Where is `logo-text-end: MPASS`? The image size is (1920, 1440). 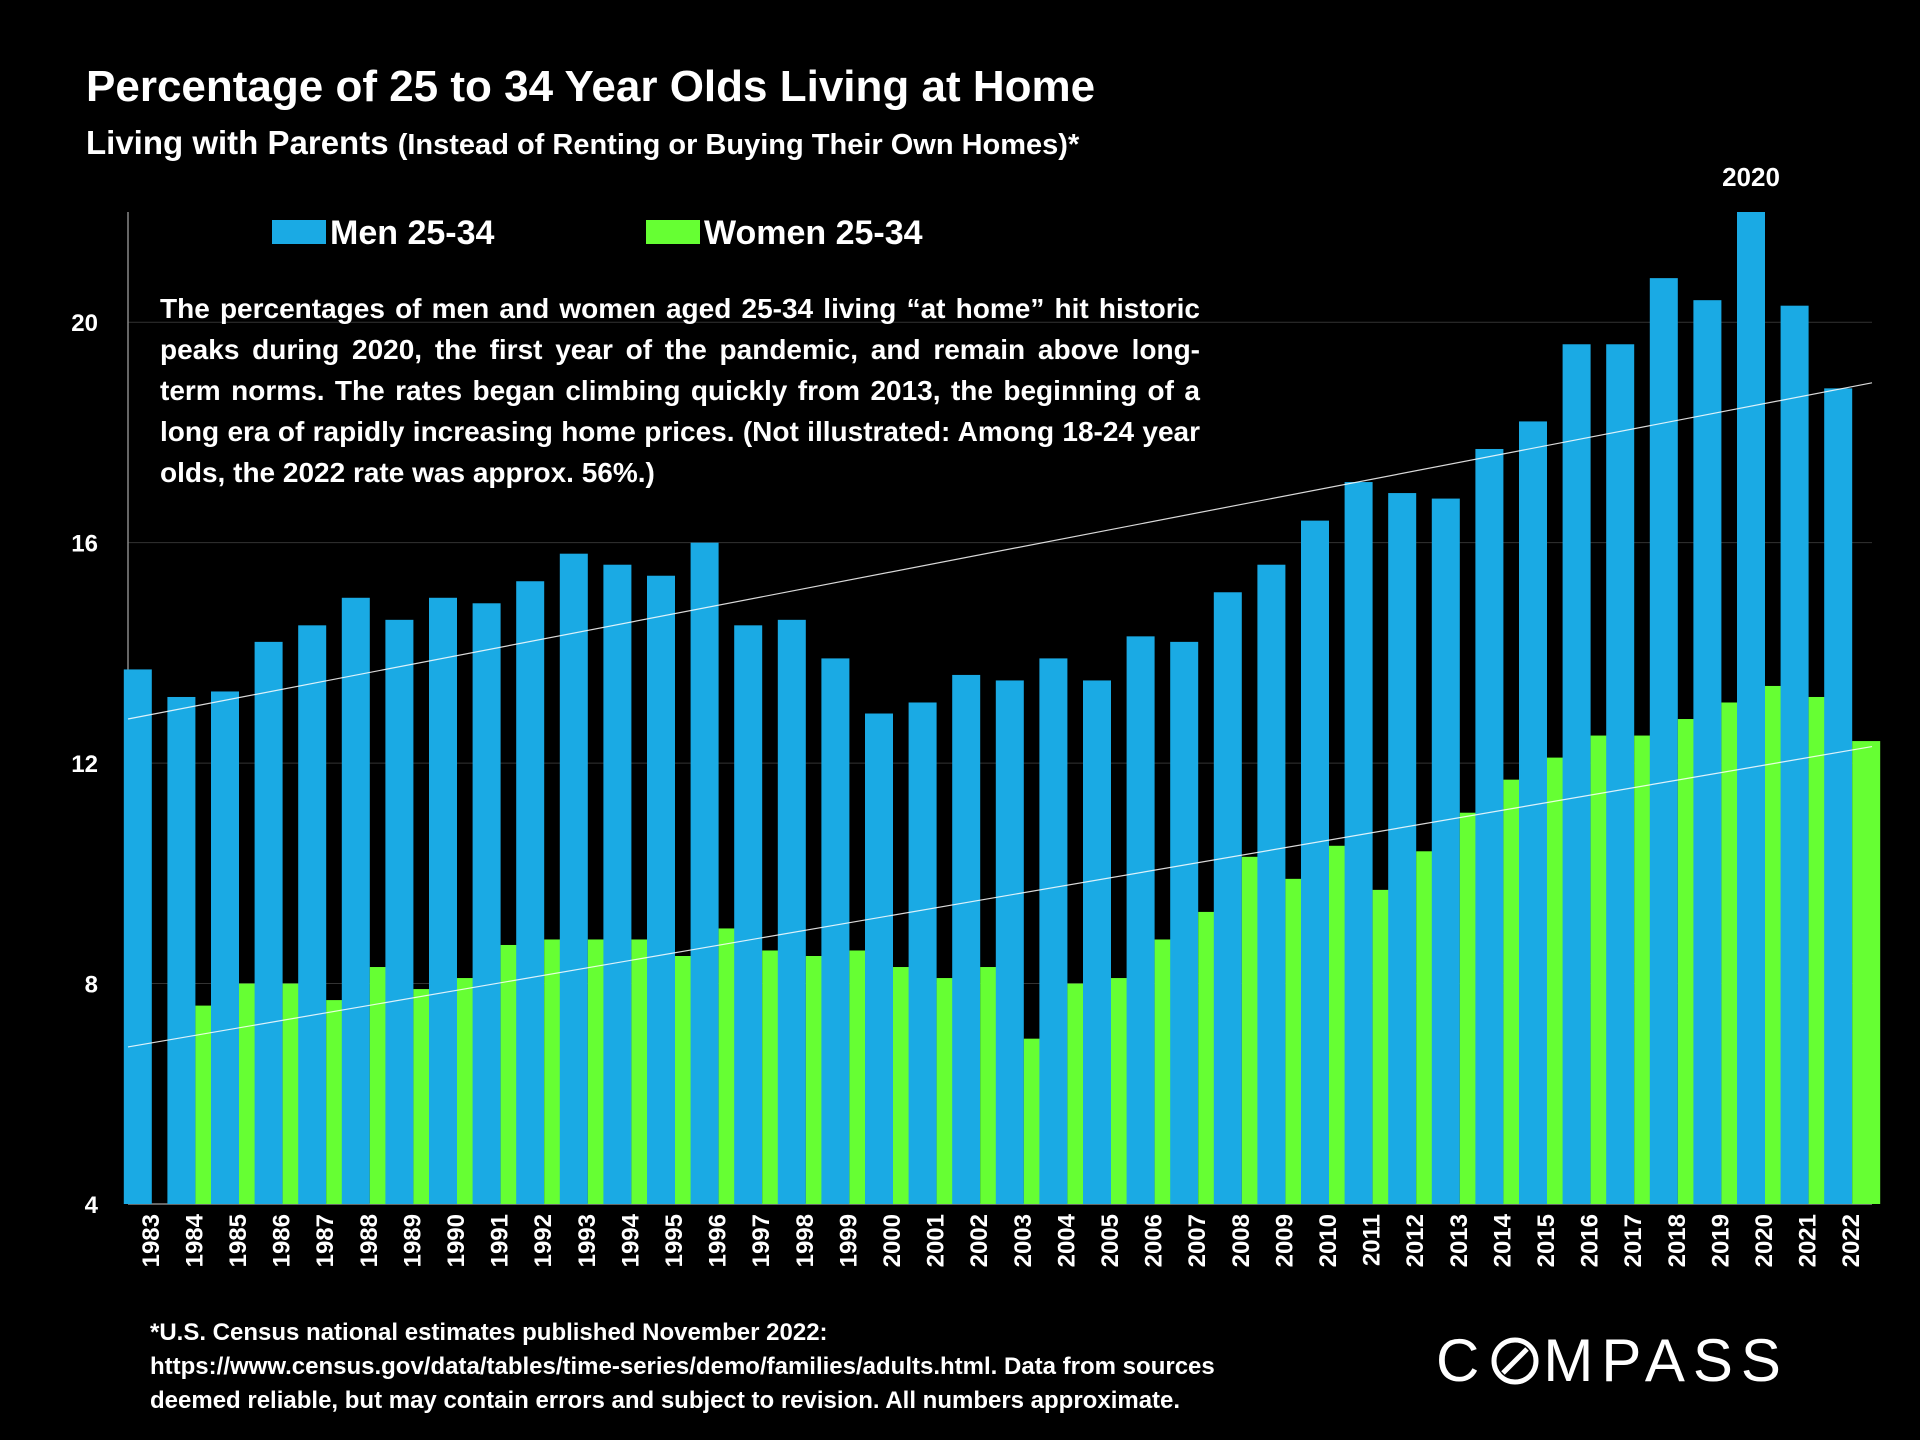
logo-text-end: MPASS is located at coordinates (1666, 1360).